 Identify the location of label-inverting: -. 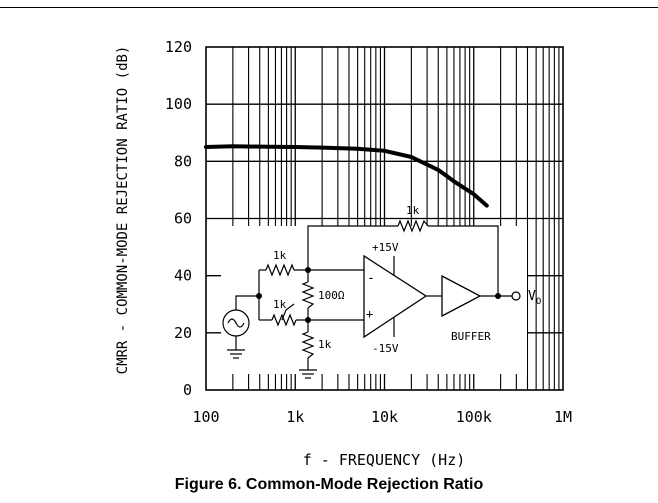
(371, 278).